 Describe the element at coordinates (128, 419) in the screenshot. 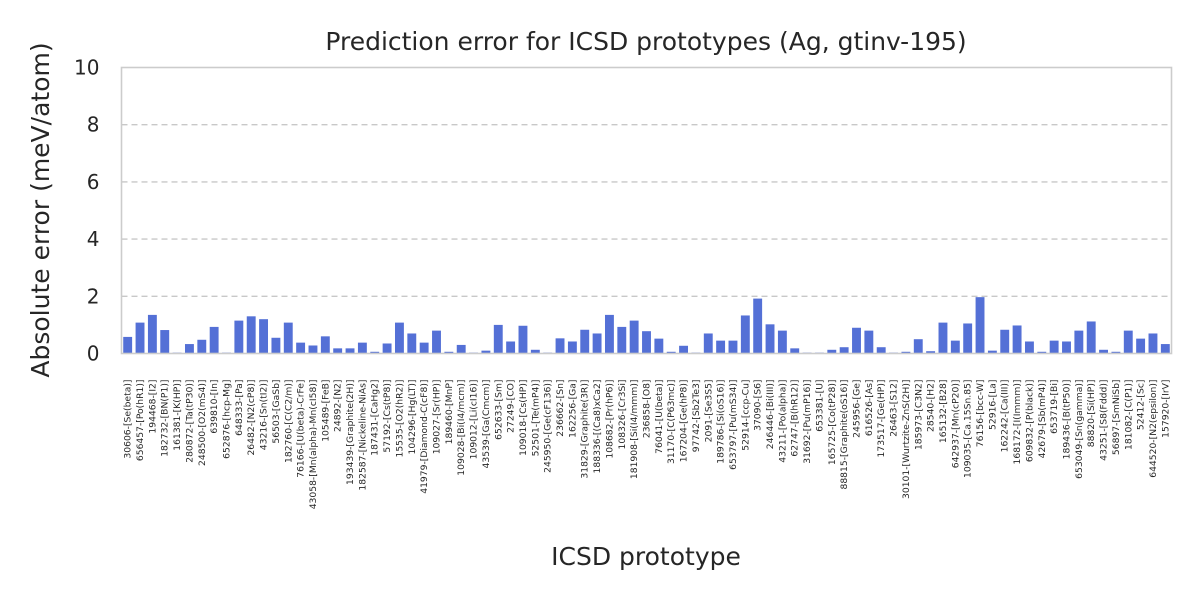

I see `x-tick-label: 30606-[Se(beta)]` at that location.